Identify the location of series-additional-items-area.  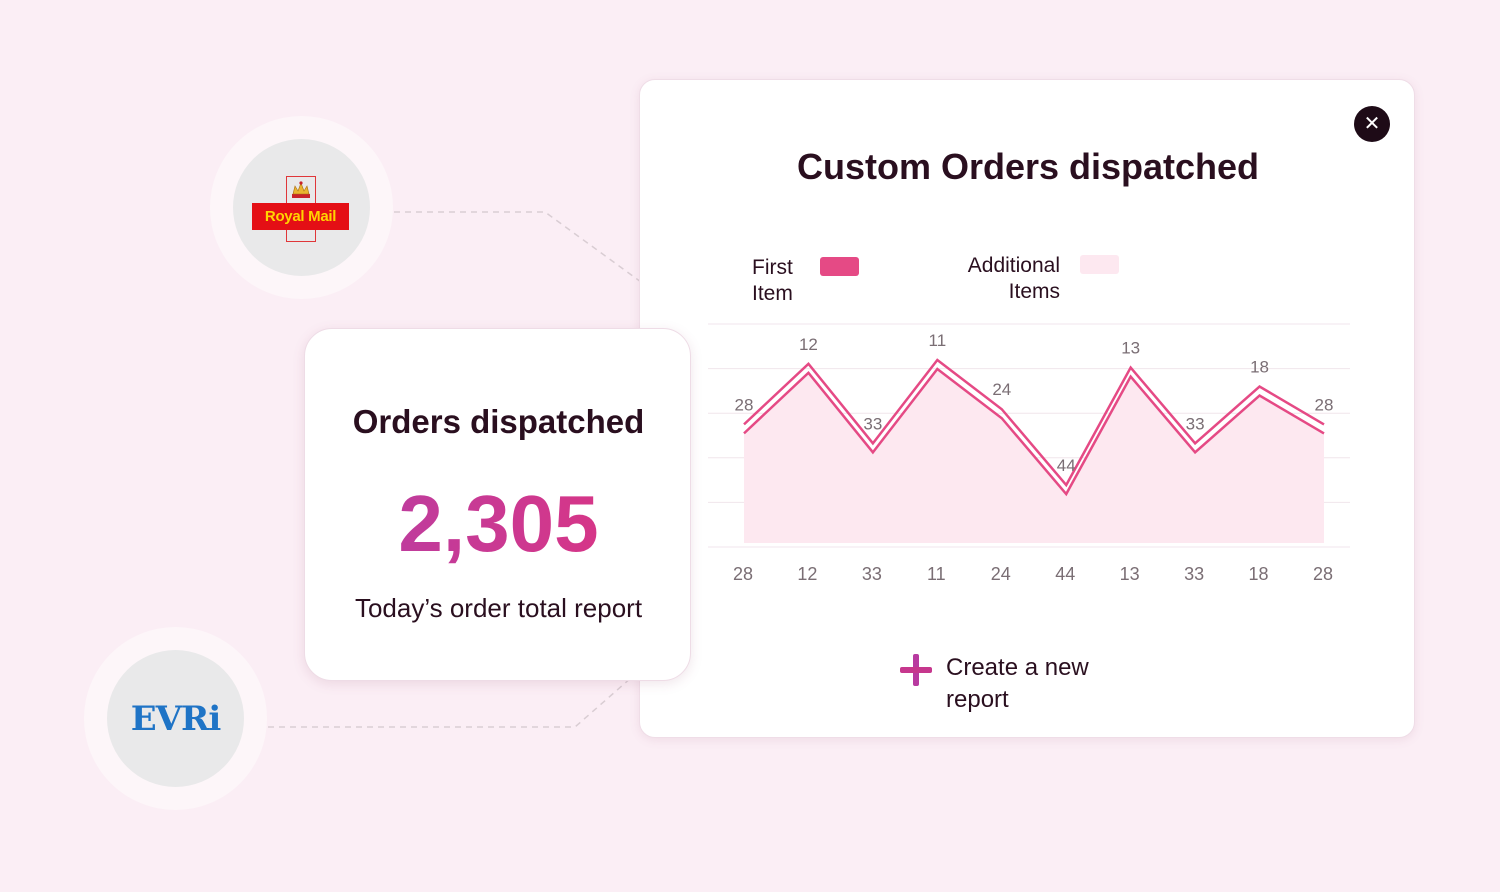
(1034, 456).